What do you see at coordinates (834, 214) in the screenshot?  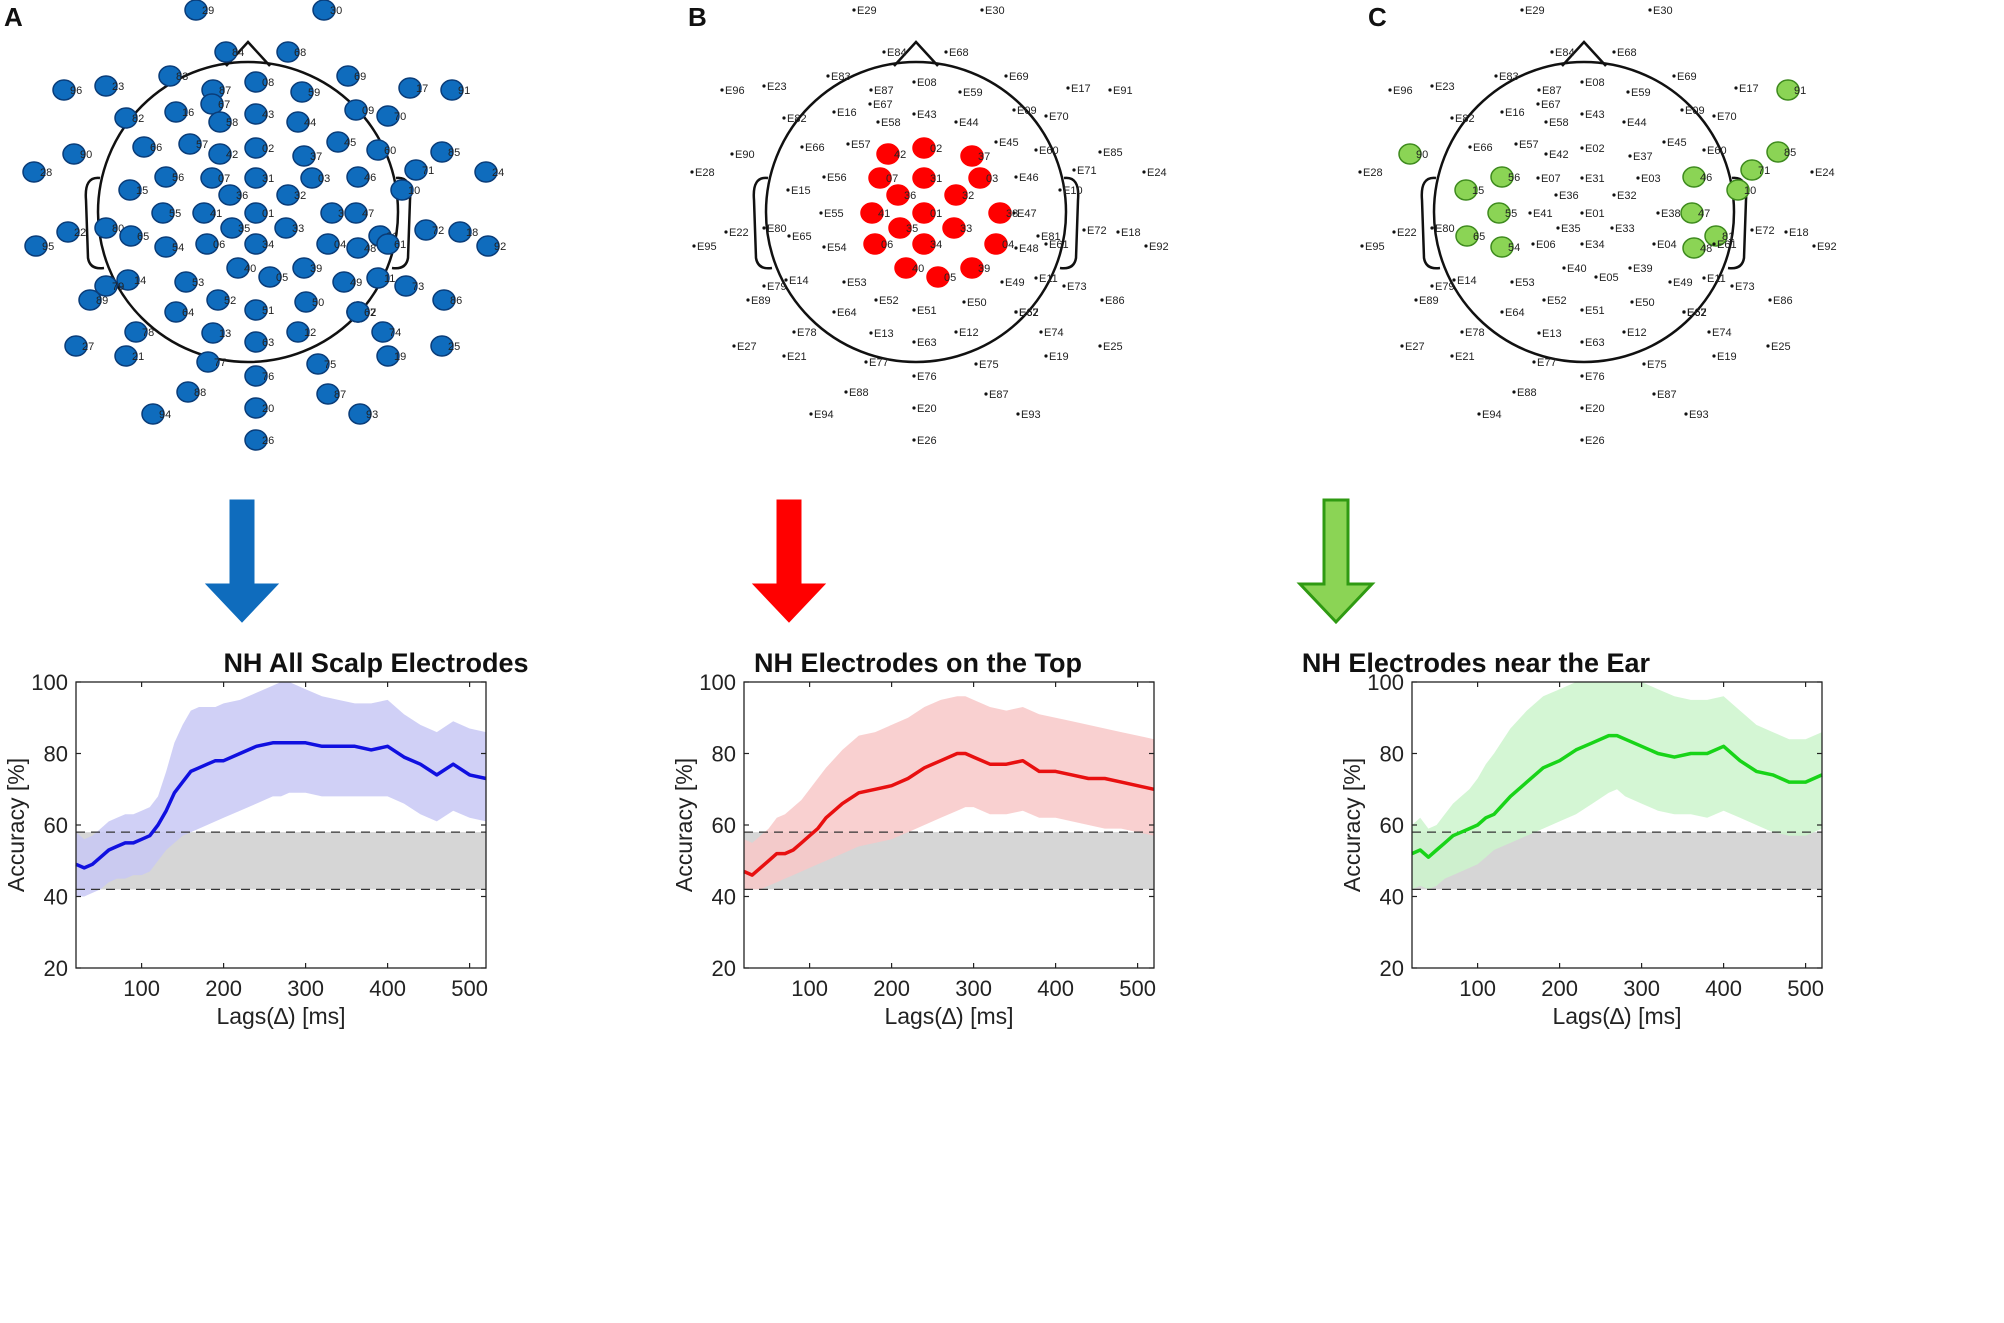 I see `electrode-label: E55` at bounding box center [834, 214].